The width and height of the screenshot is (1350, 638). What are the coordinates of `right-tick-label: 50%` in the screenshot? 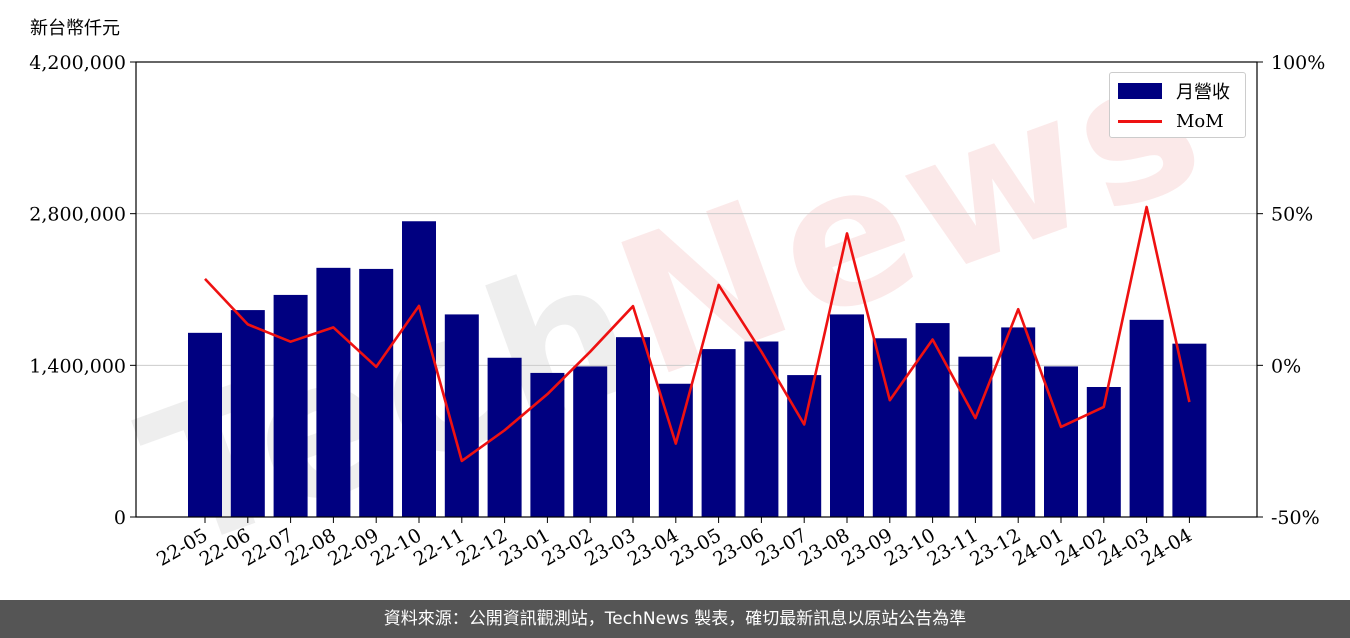 It's located at (1292, 215).